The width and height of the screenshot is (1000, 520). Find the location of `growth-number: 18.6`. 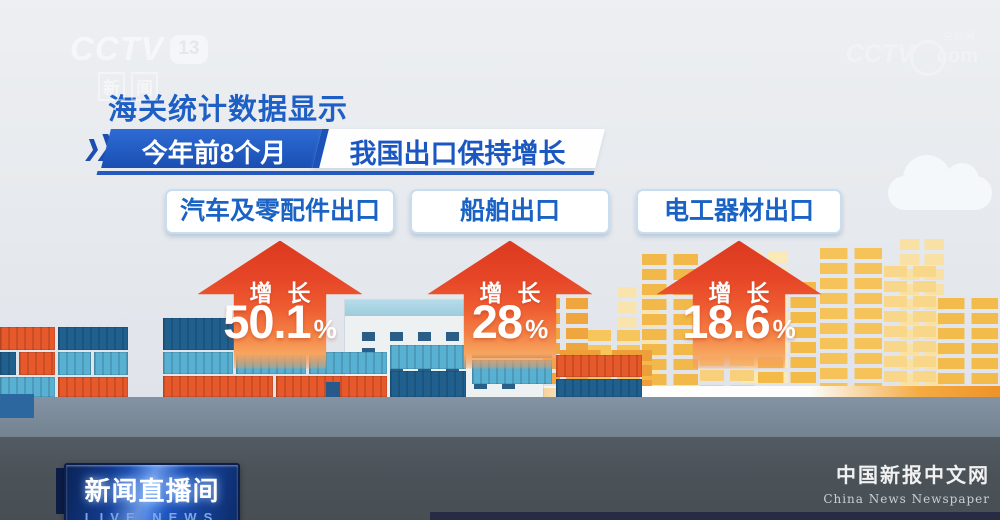

growth-number: 18.6 is located at coordinates (726, 321).